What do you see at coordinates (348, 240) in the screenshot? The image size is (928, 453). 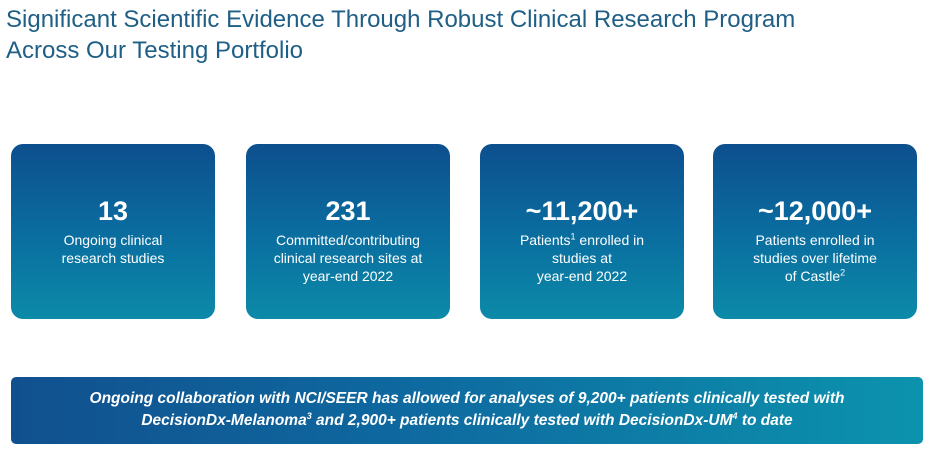 I see `stat-description-line: Committed/contributing` at bounding box center [348, 240].